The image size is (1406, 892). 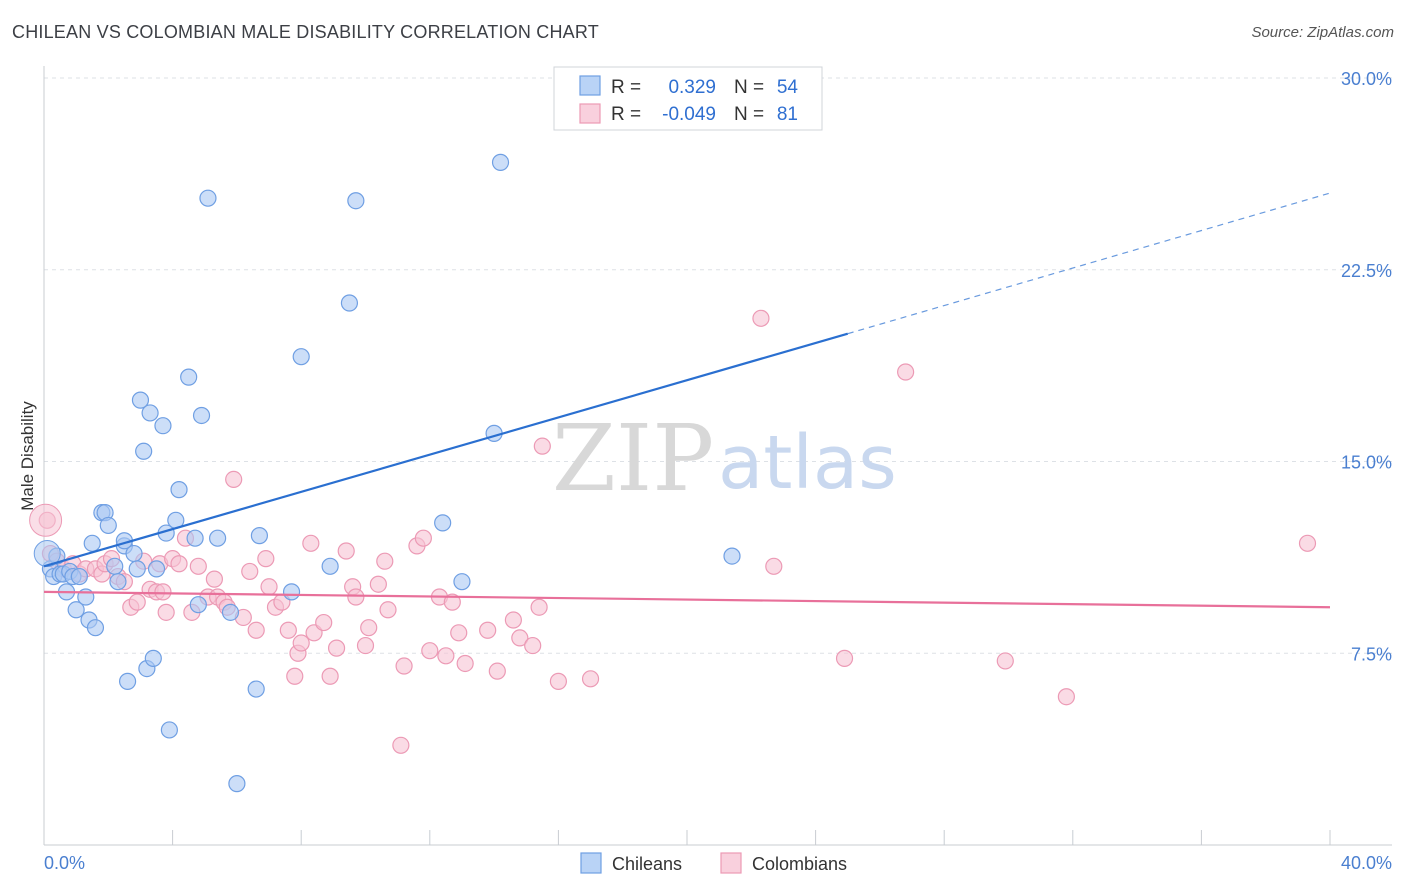 I want to click on y-axis-title: Male Disability, so click(x=27, y=456).